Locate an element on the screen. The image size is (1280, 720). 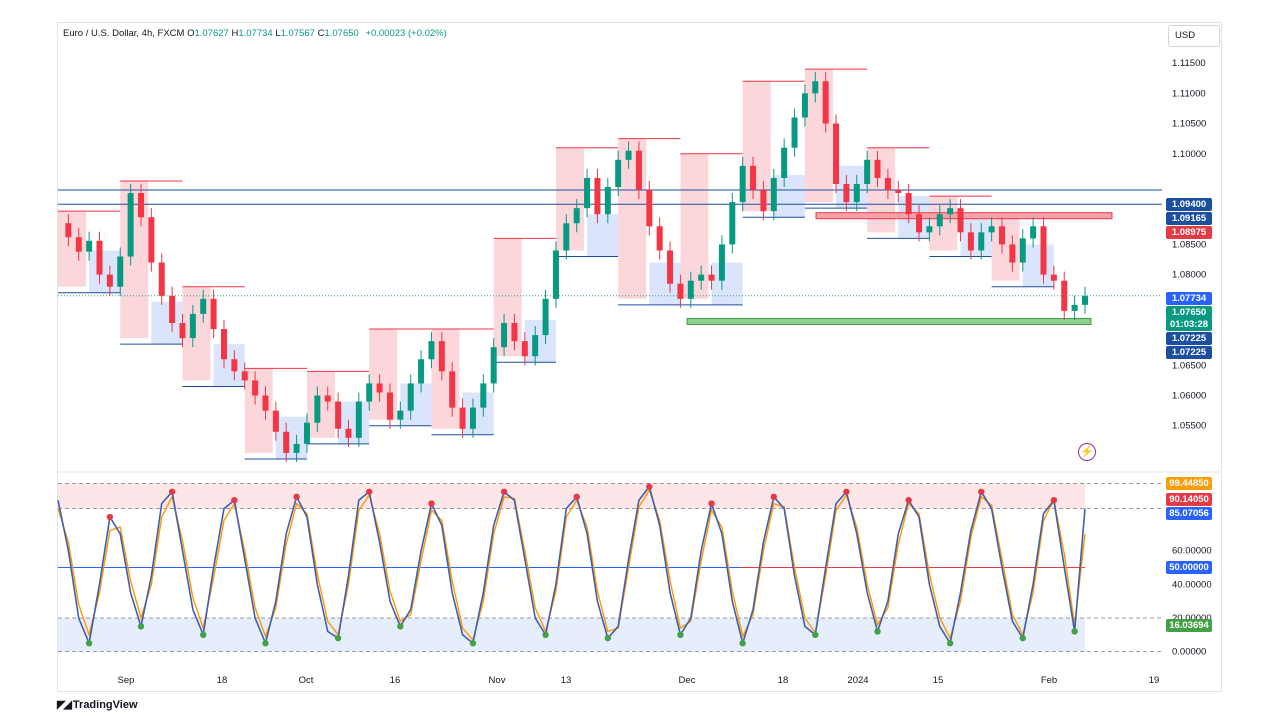
low-value: 1.07567 is located at coordinates (297, 33).